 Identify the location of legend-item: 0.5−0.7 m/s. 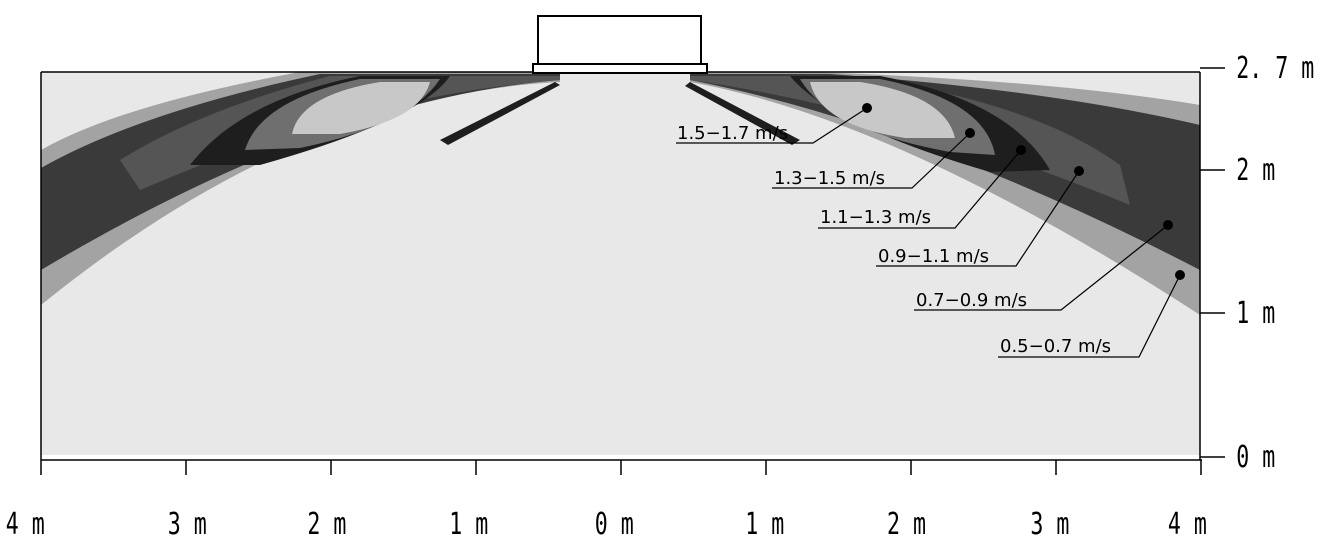
(1091, 314).